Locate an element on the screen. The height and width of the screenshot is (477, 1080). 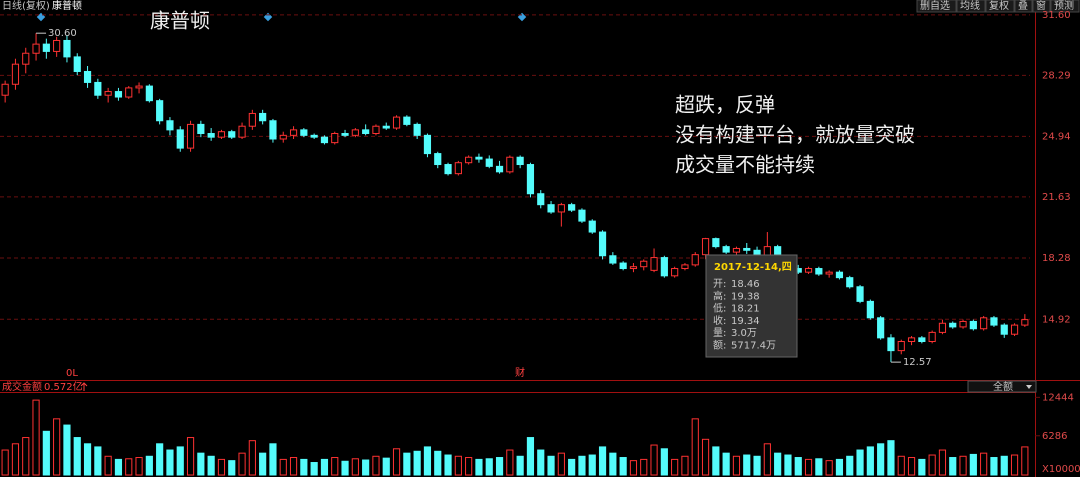
toolbar-label: 复权 is located at coordinates (999, 6).